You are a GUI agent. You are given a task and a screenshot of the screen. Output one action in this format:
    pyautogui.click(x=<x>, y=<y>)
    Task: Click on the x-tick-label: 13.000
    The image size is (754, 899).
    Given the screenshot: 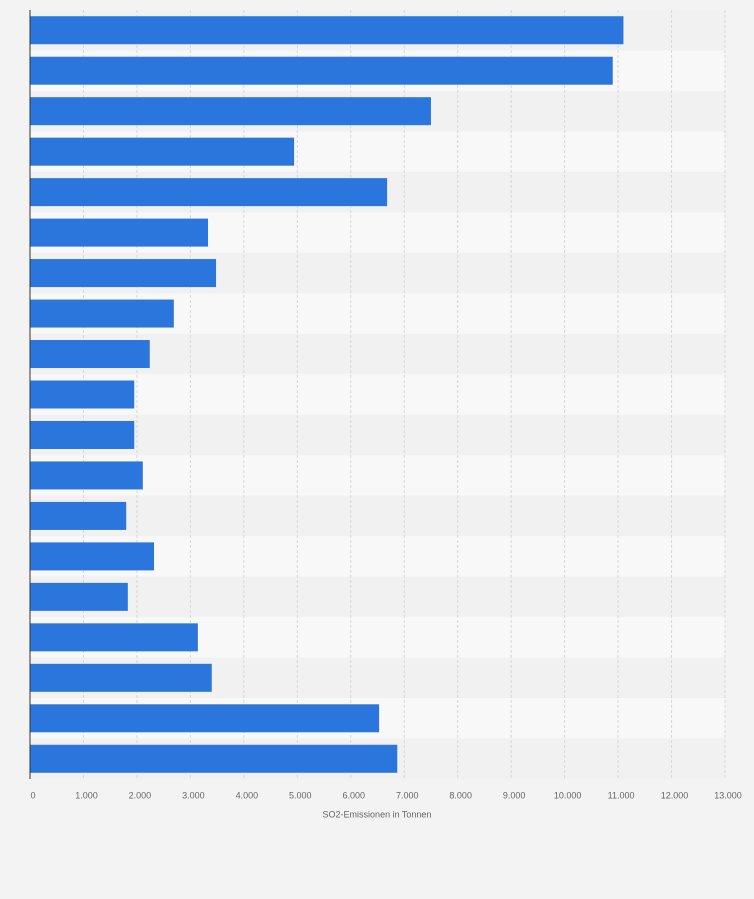 What is the action you would take?
    pyautogui.click(x=728, y=795)
    